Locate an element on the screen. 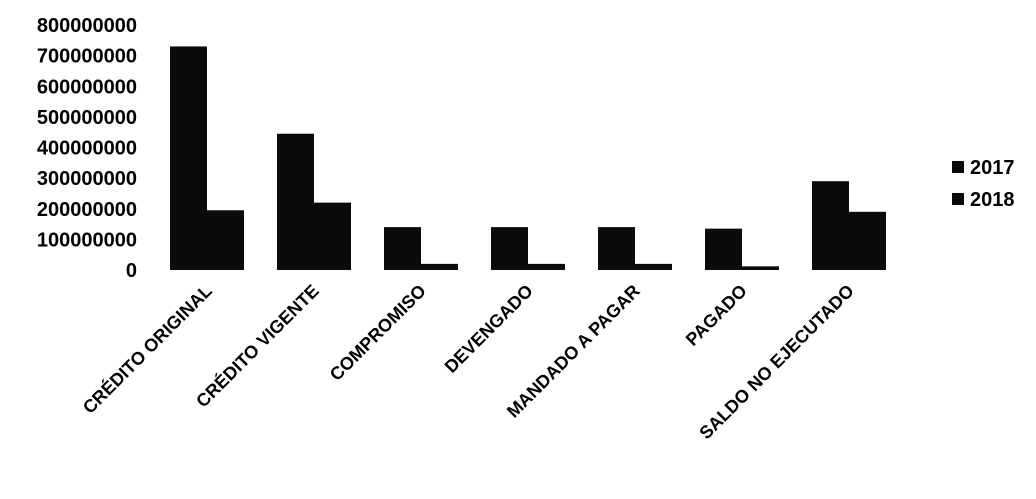 Image resolution: width=1036 pixels, height=499 pixels. y-tick-label: 700000000 is located at coordinates (87, 57).